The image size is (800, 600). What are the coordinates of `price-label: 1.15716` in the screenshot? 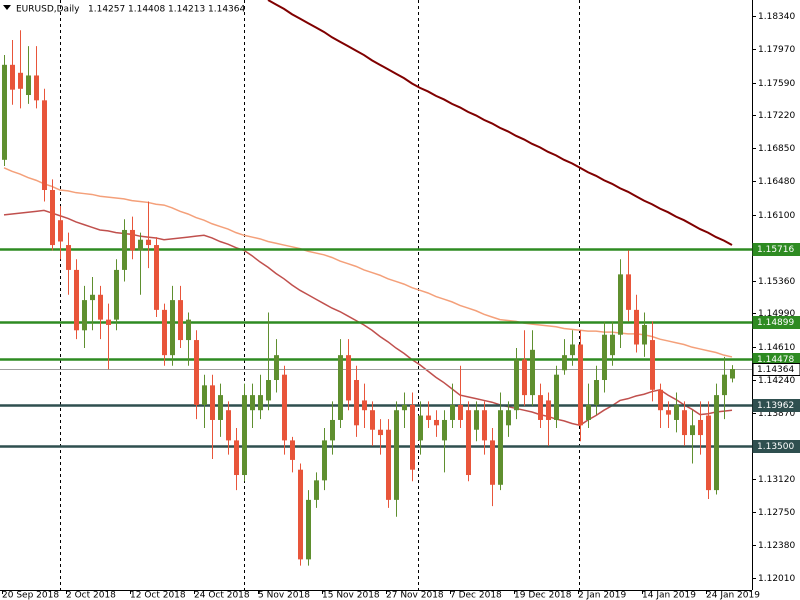 It's located at (775, 250).